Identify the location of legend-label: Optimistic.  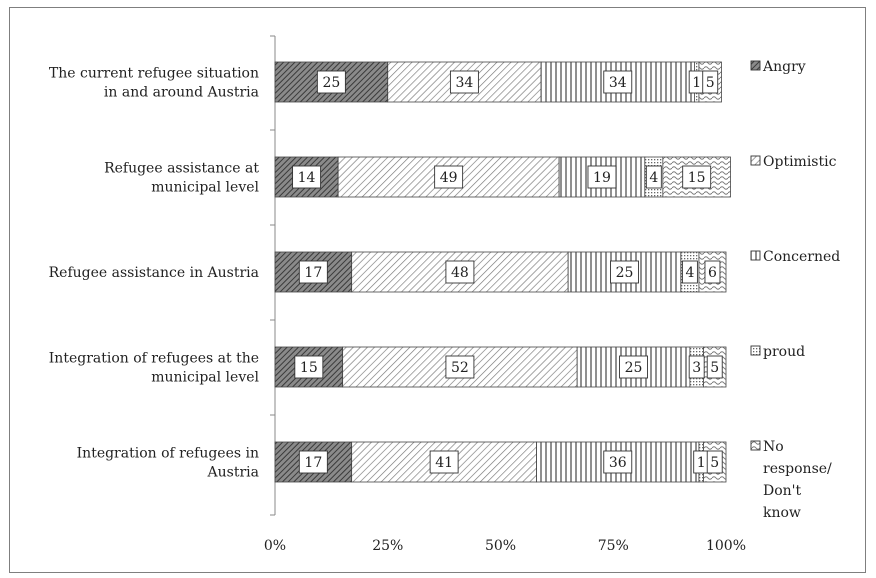
(800, 162).